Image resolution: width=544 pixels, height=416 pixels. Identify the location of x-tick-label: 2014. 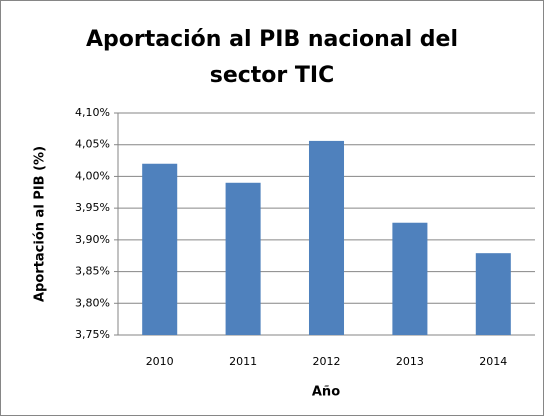
(493, 361).